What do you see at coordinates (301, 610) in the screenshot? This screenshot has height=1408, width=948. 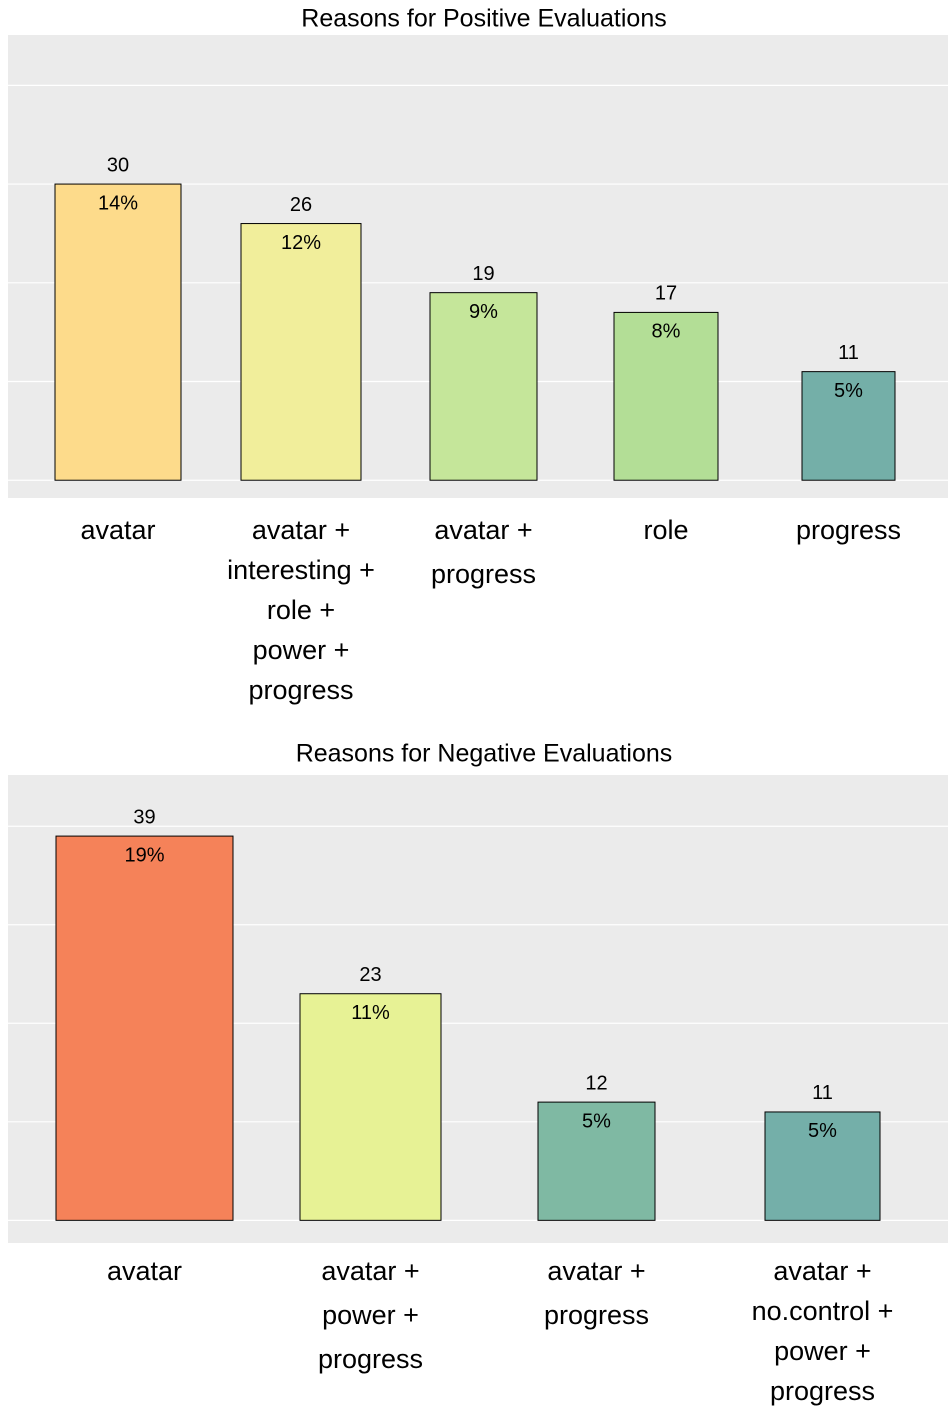 I see `x-tick-label: role +` at bounding box center [301, 610].